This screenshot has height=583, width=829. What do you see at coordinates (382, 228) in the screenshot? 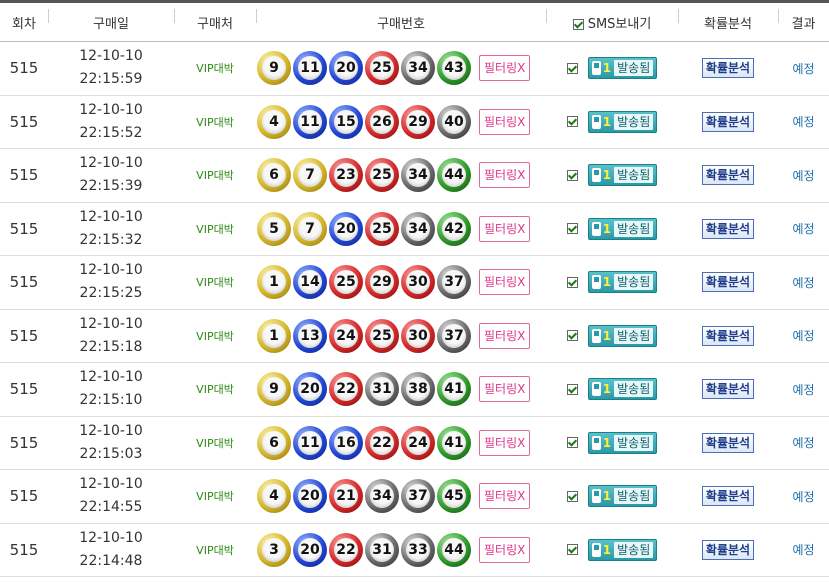
I see `lotto-ball: 25` at bounding box center [382, 228].